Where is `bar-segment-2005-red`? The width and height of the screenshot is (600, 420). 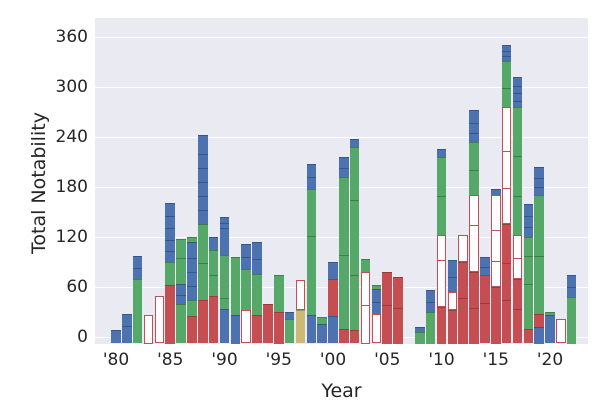 bar-segment-2005-red is located at coordinates (387, 308).